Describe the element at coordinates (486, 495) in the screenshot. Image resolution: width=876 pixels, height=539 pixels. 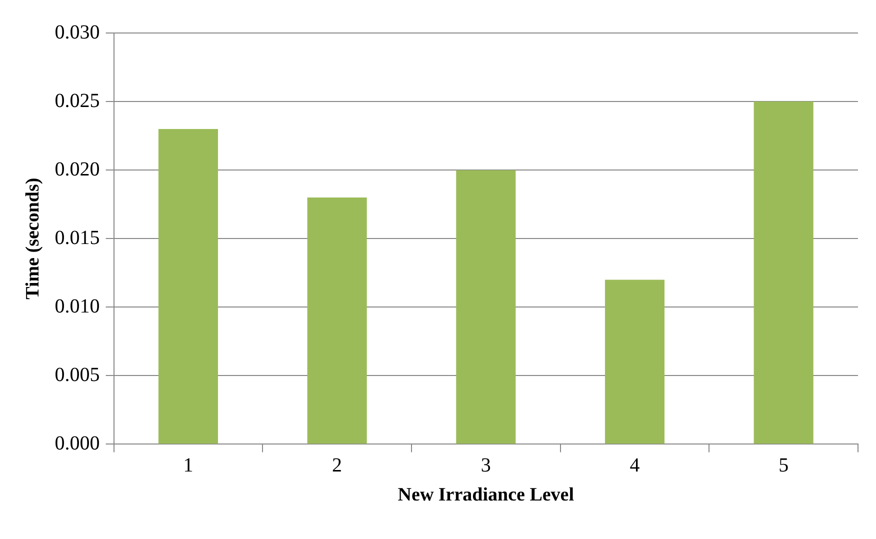
I see `x-axis-title: New Irradiance Level` at that location.